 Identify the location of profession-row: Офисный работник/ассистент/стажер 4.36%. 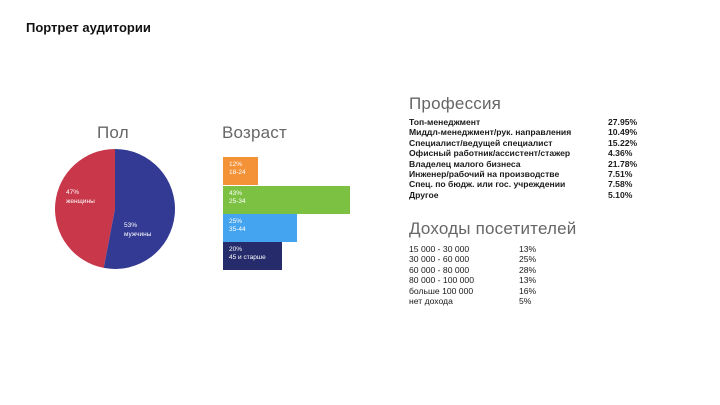
(523, 153).